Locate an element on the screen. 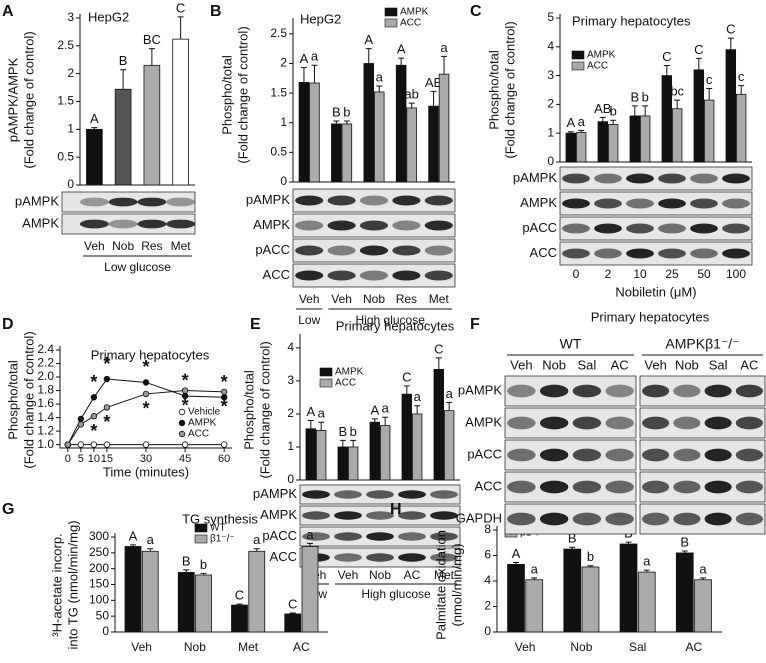 The height and width of the screenshot is (663, 766). significance-letter: c is located at coordinates (709, 79).